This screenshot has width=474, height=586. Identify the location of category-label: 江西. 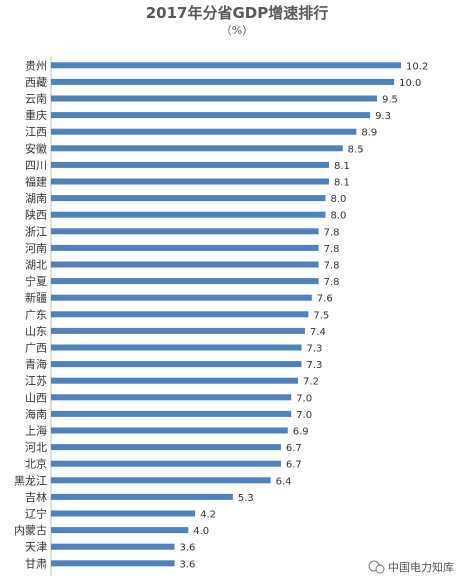
(36, 132).